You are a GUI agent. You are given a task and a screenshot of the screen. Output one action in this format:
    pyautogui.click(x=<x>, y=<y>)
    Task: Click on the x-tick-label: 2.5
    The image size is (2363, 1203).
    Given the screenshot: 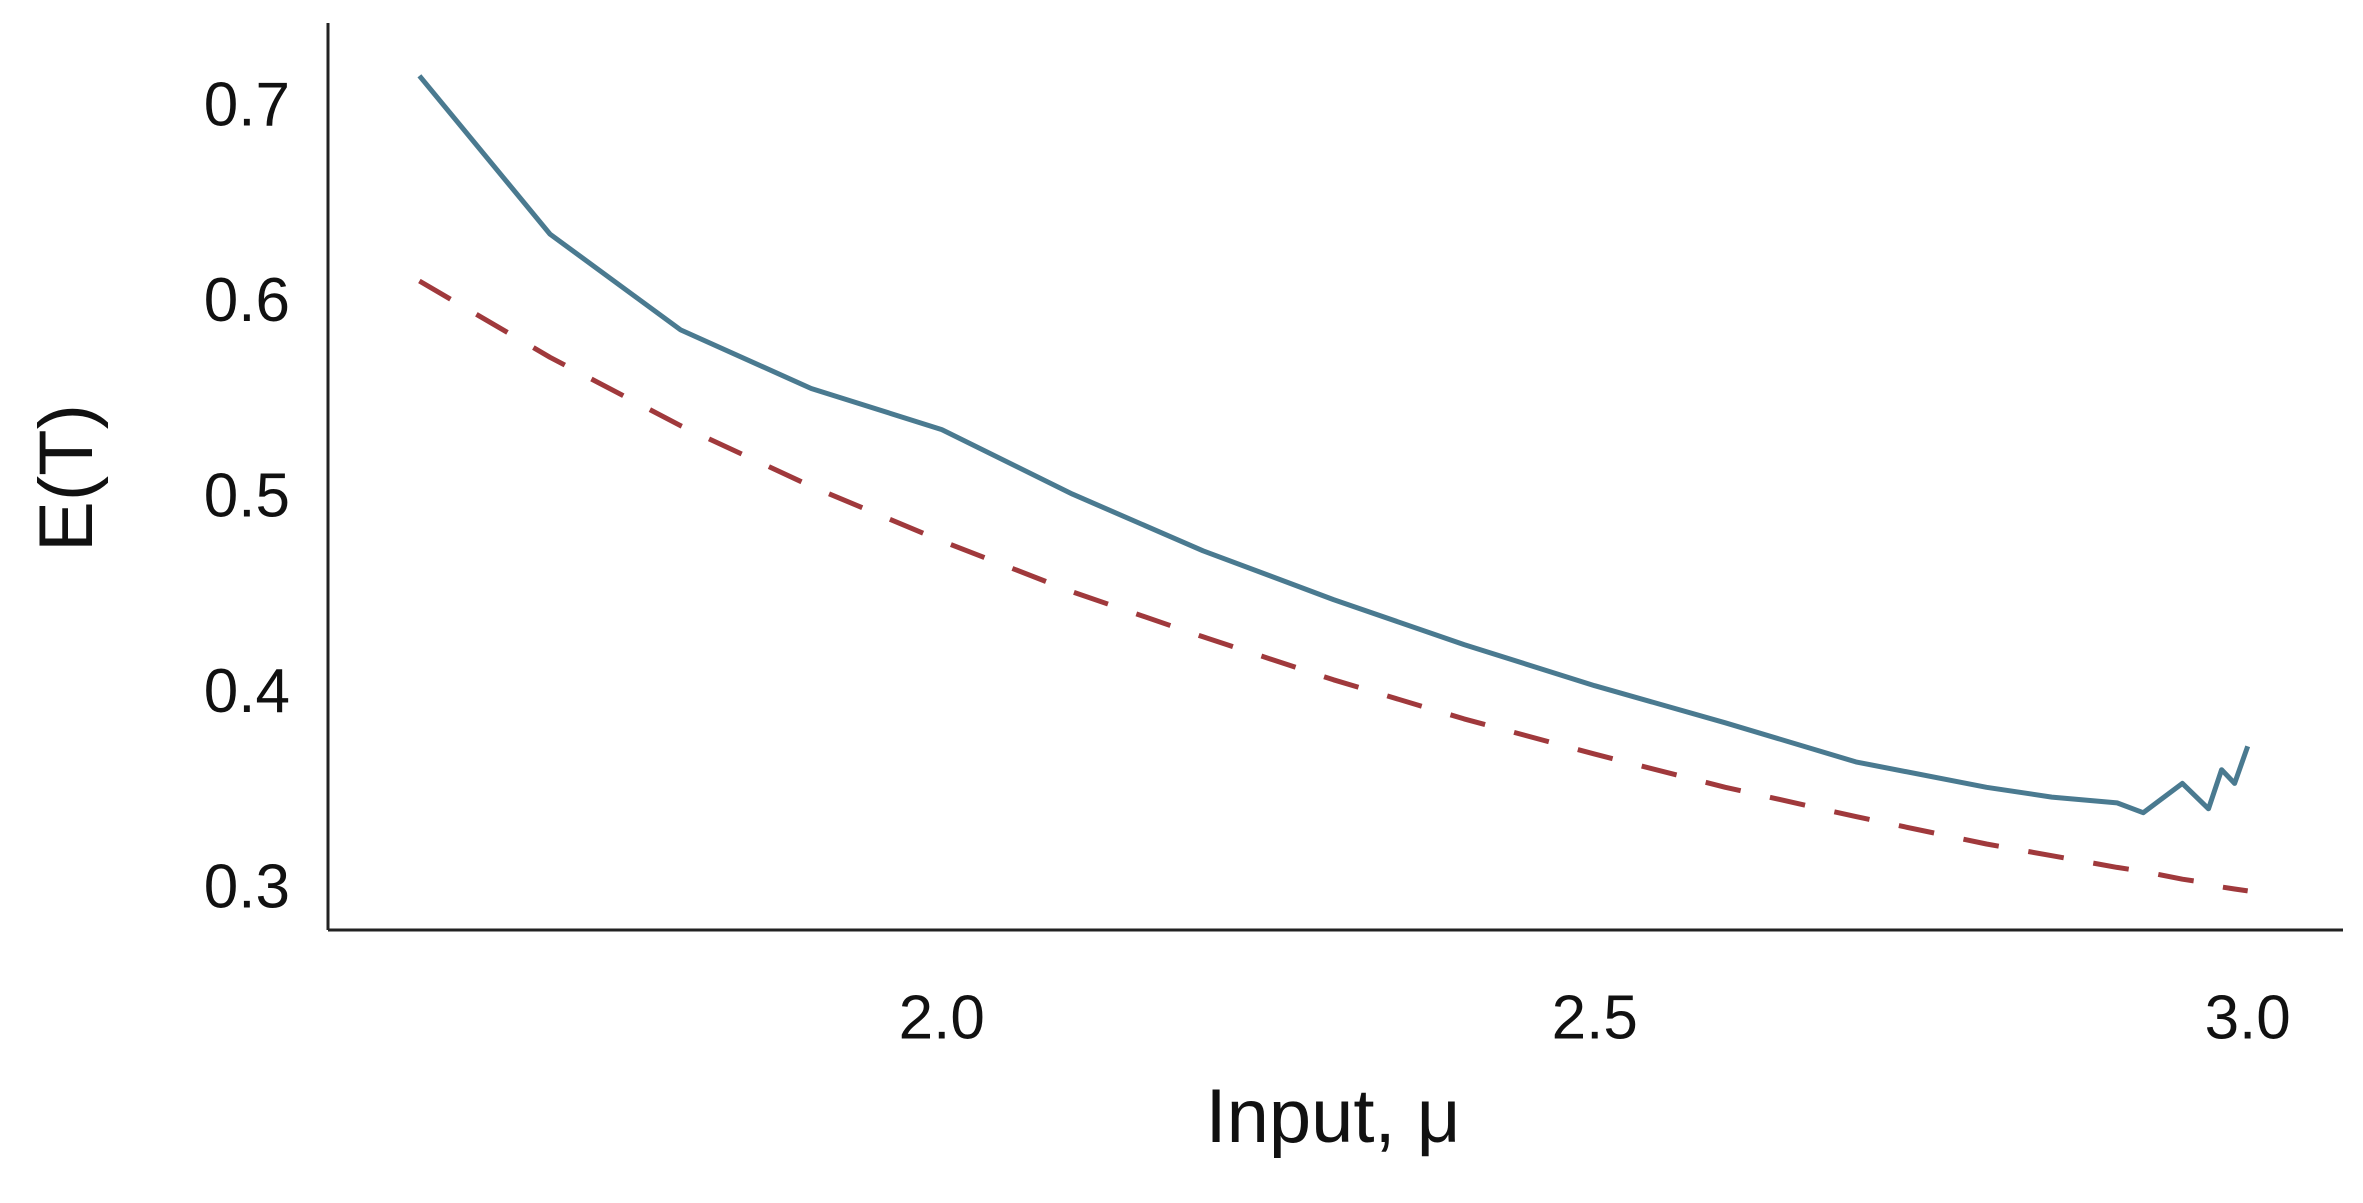 What is the action you would take?
    pyautogui.click(x=1595, y=1017)
    